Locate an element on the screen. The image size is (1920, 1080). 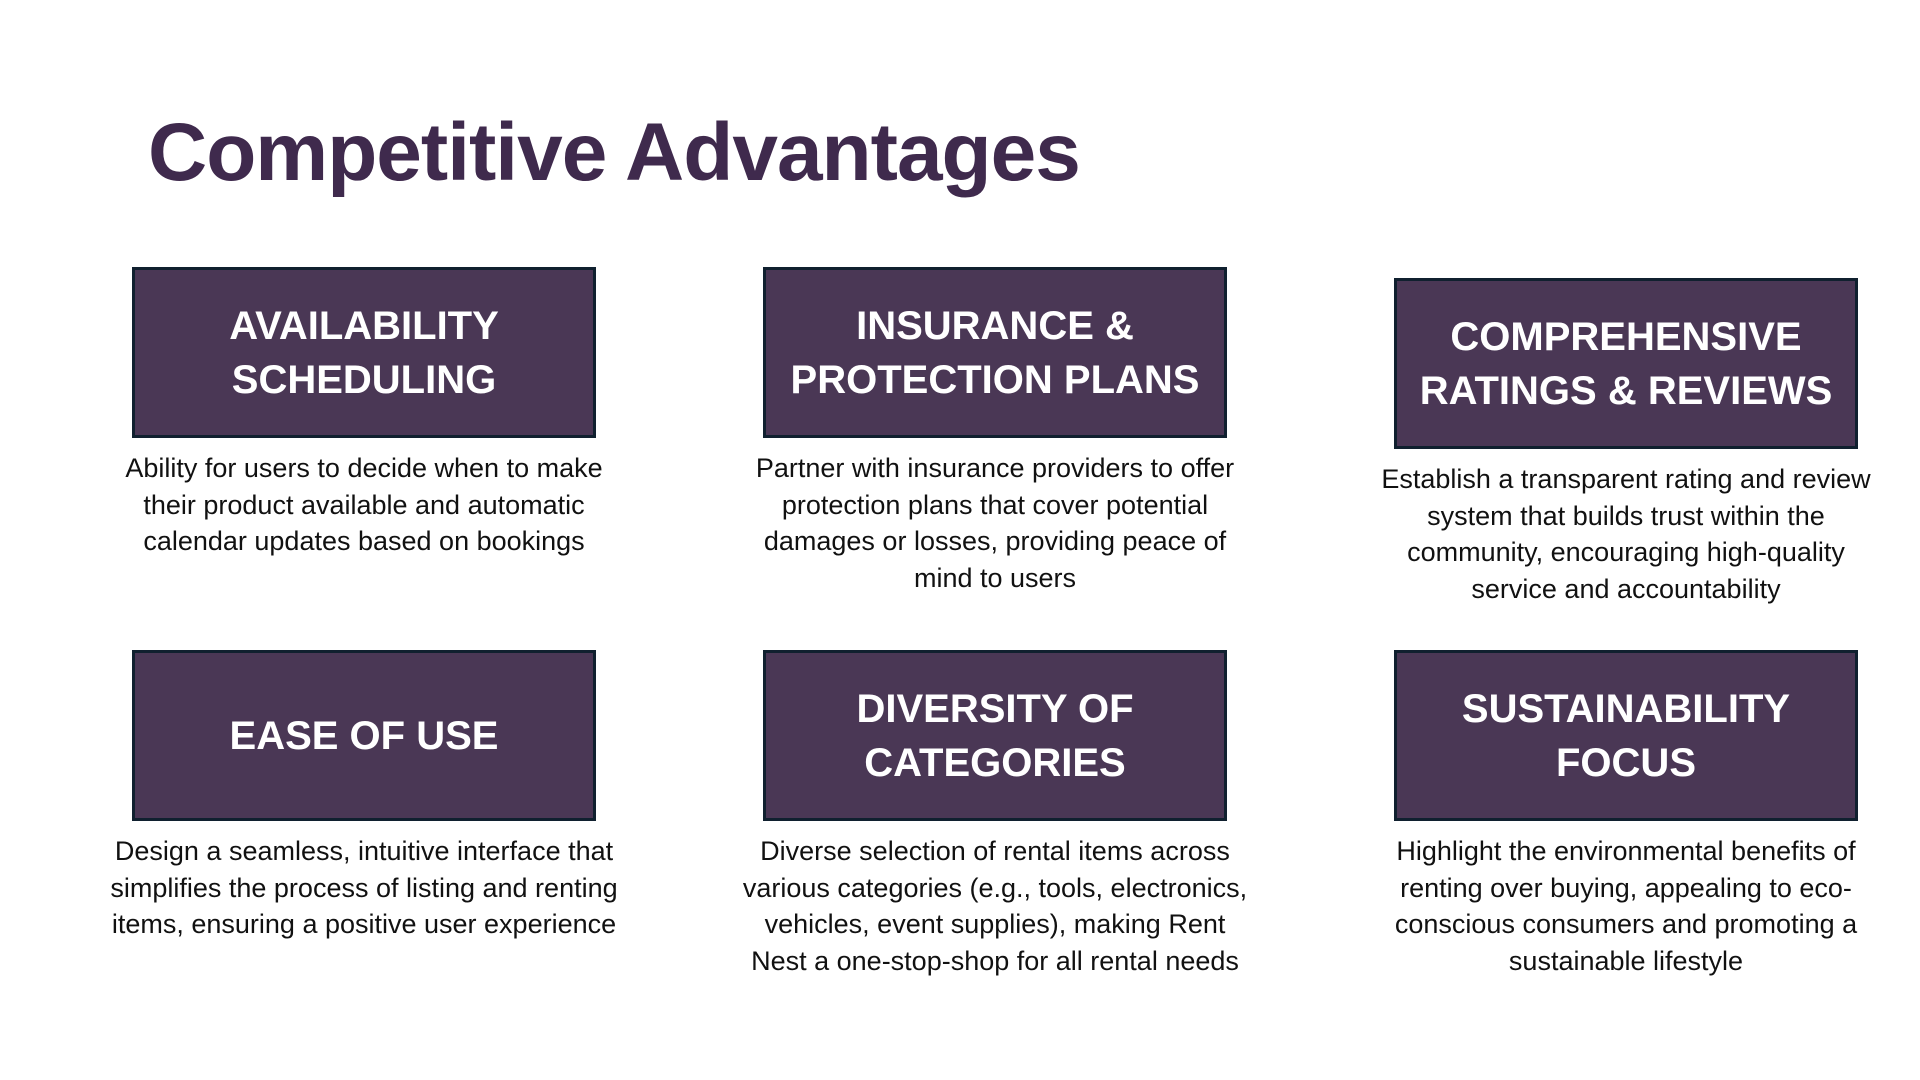
slide-title: Competitive Advantages is located at coordinates (614, 152).